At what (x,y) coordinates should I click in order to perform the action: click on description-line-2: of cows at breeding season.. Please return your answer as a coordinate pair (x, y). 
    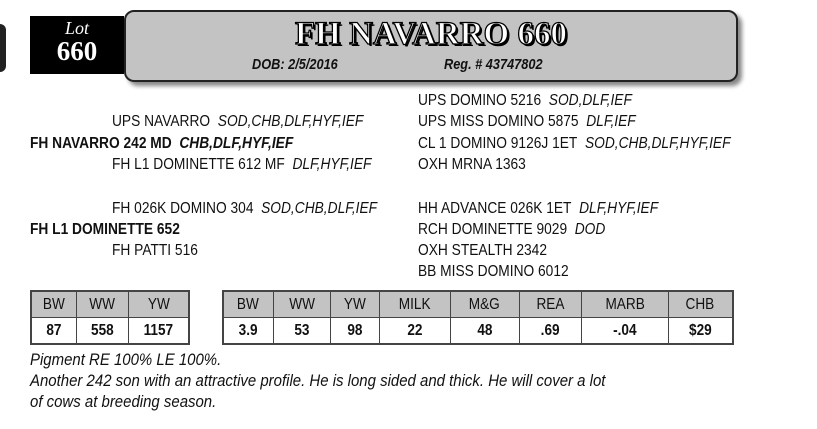
    Looking at the image, I should click on (123, 401).